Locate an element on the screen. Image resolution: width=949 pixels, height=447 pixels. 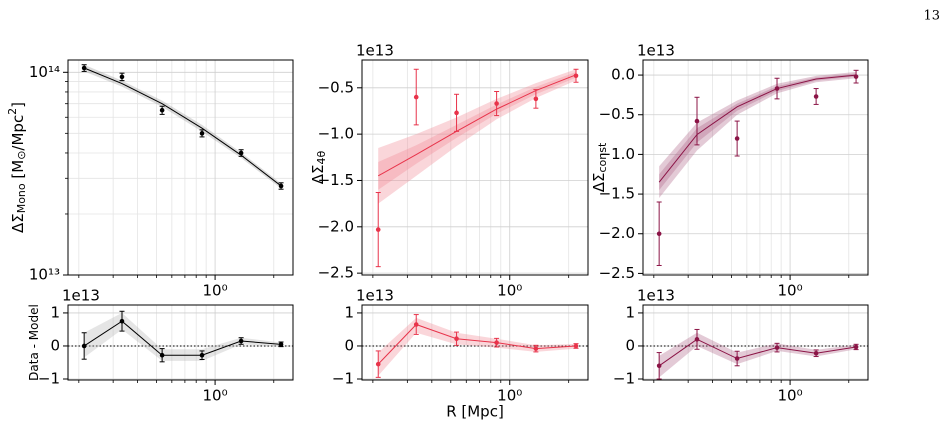
y-tick-label: −1.0 is located at coordinates (617, 154).